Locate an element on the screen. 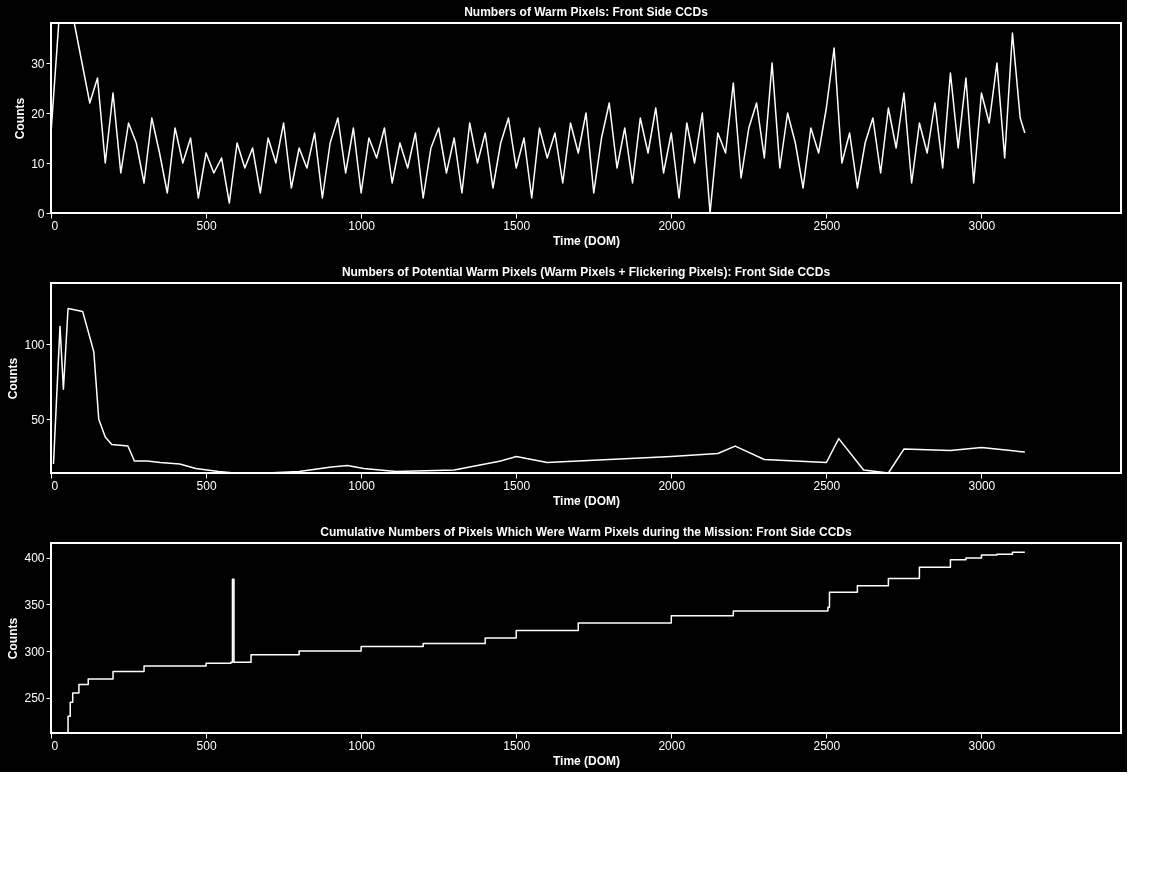 This screenshot has height=886, width=1152. y-tick-label: 100 is located at coordinates (34, 344).